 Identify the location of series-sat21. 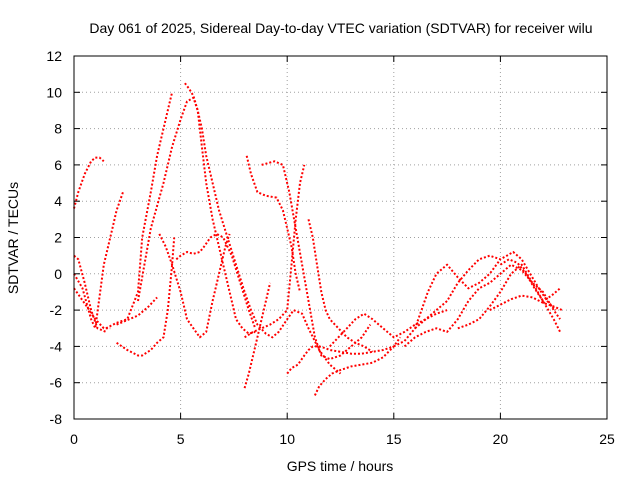
(482, 305).